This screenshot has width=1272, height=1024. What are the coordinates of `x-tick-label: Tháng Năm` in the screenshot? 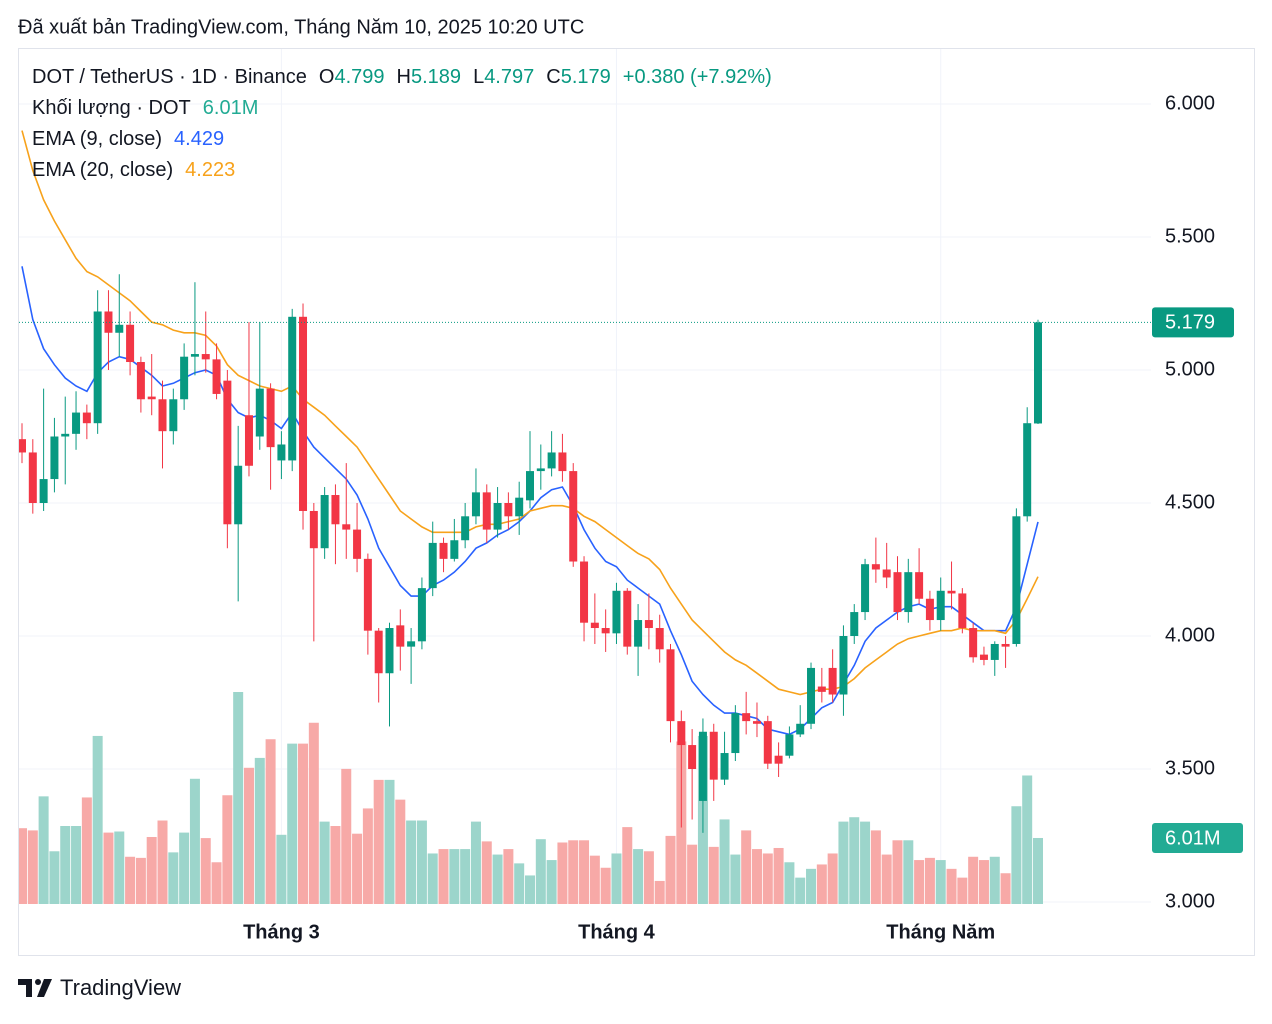 It's located at (940, 932).